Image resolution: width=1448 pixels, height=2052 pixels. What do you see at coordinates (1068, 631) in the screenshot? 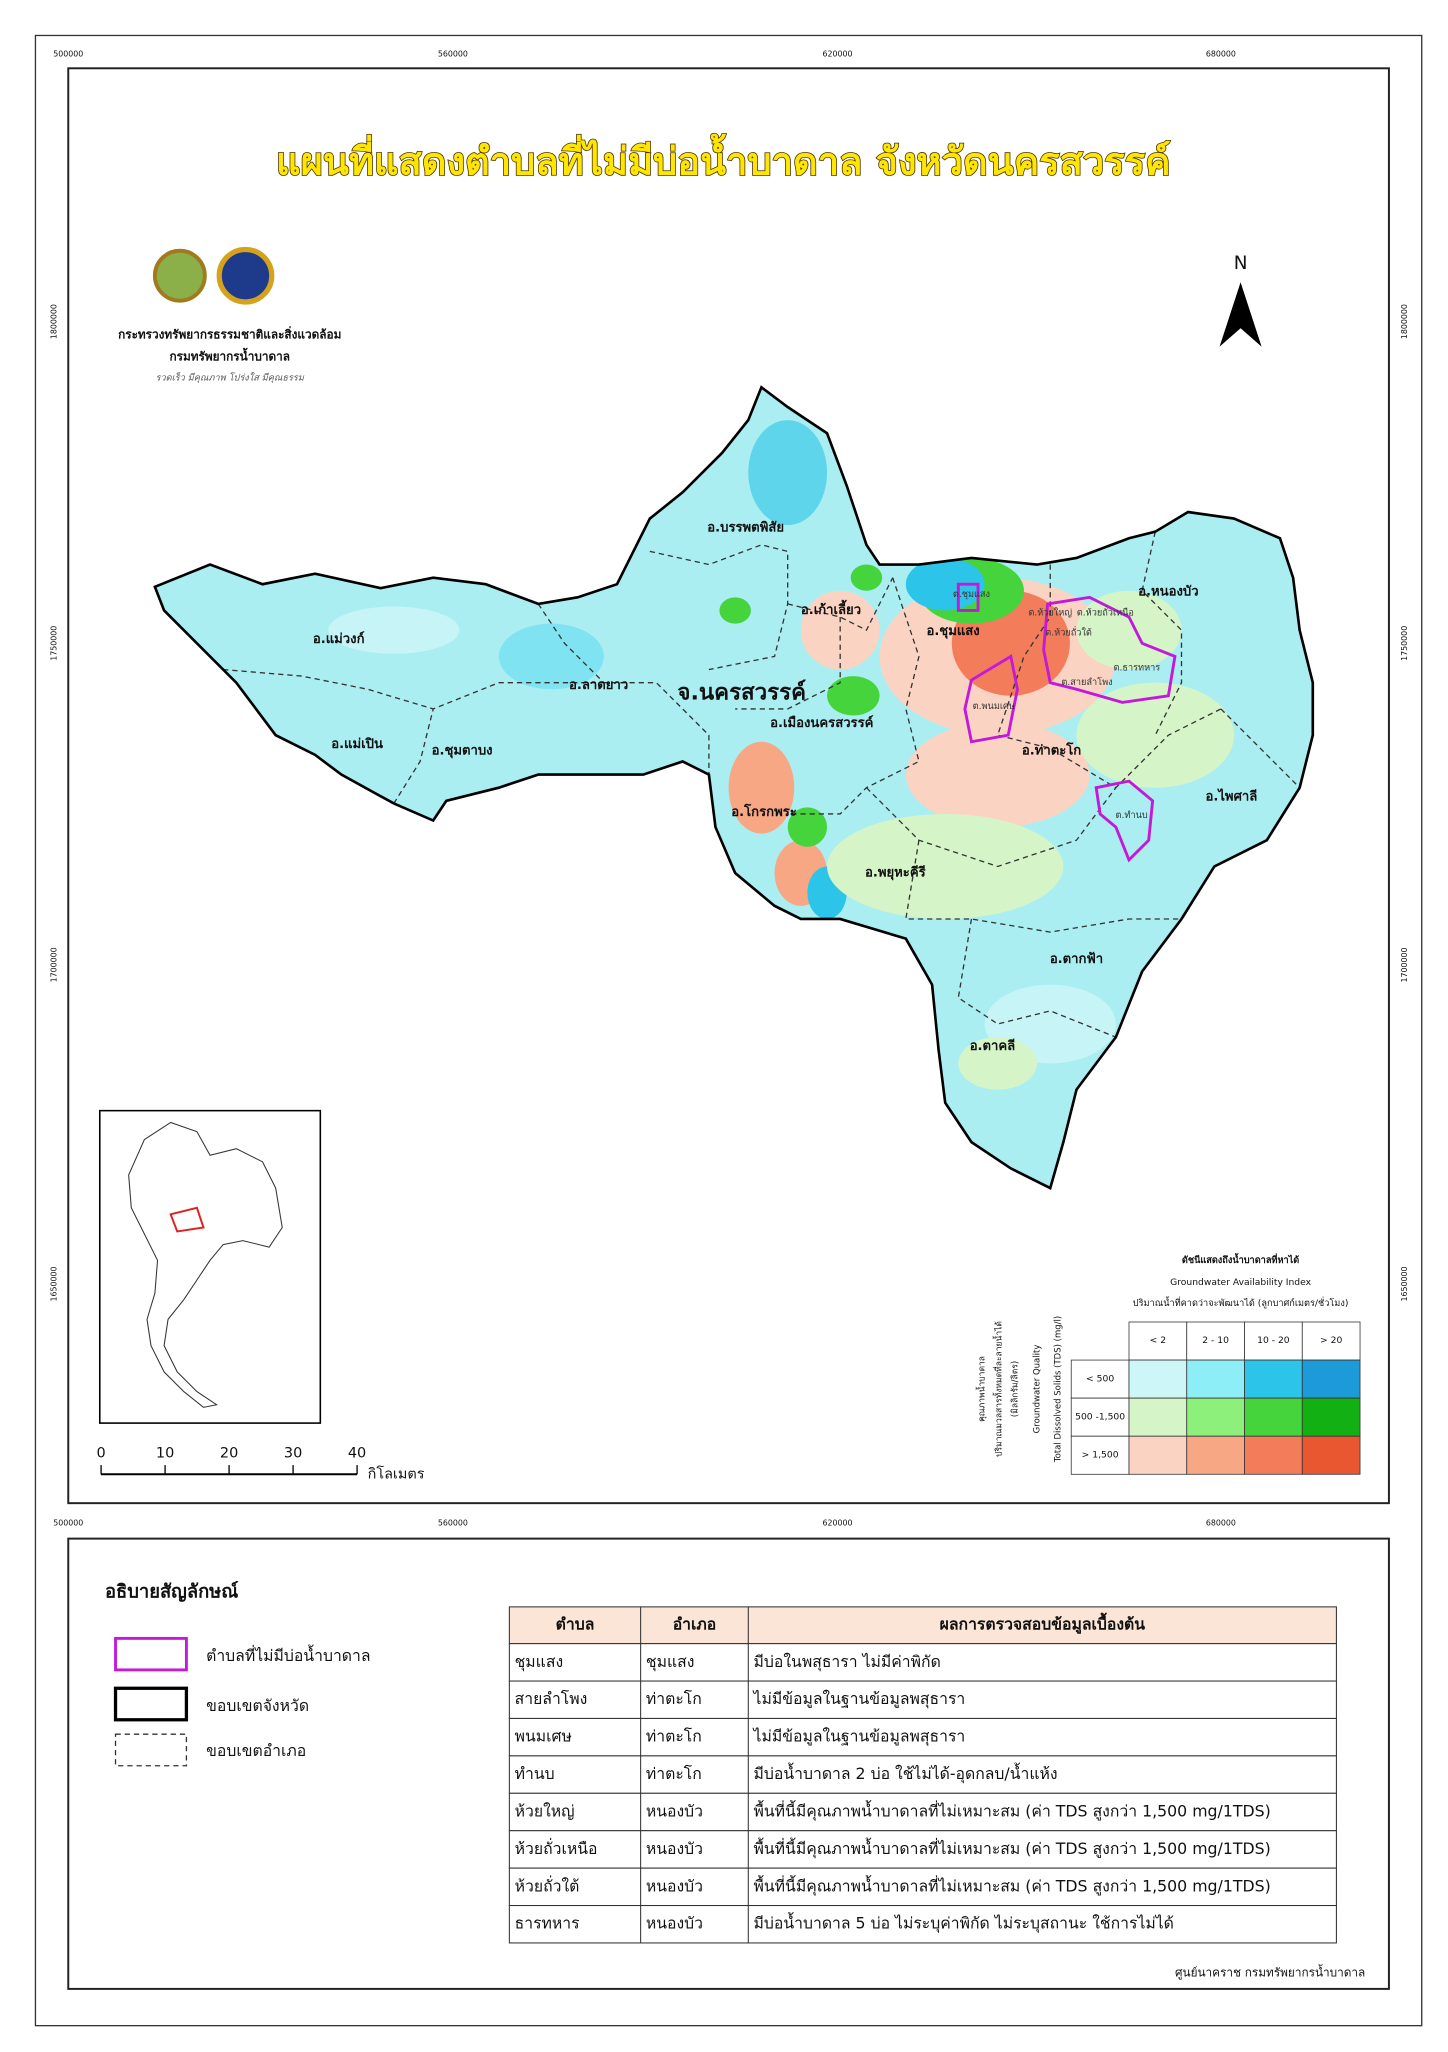
I see `subdistrict-label: ต.ห้วยถั่วใต้` at bounding box center [1068, 631].